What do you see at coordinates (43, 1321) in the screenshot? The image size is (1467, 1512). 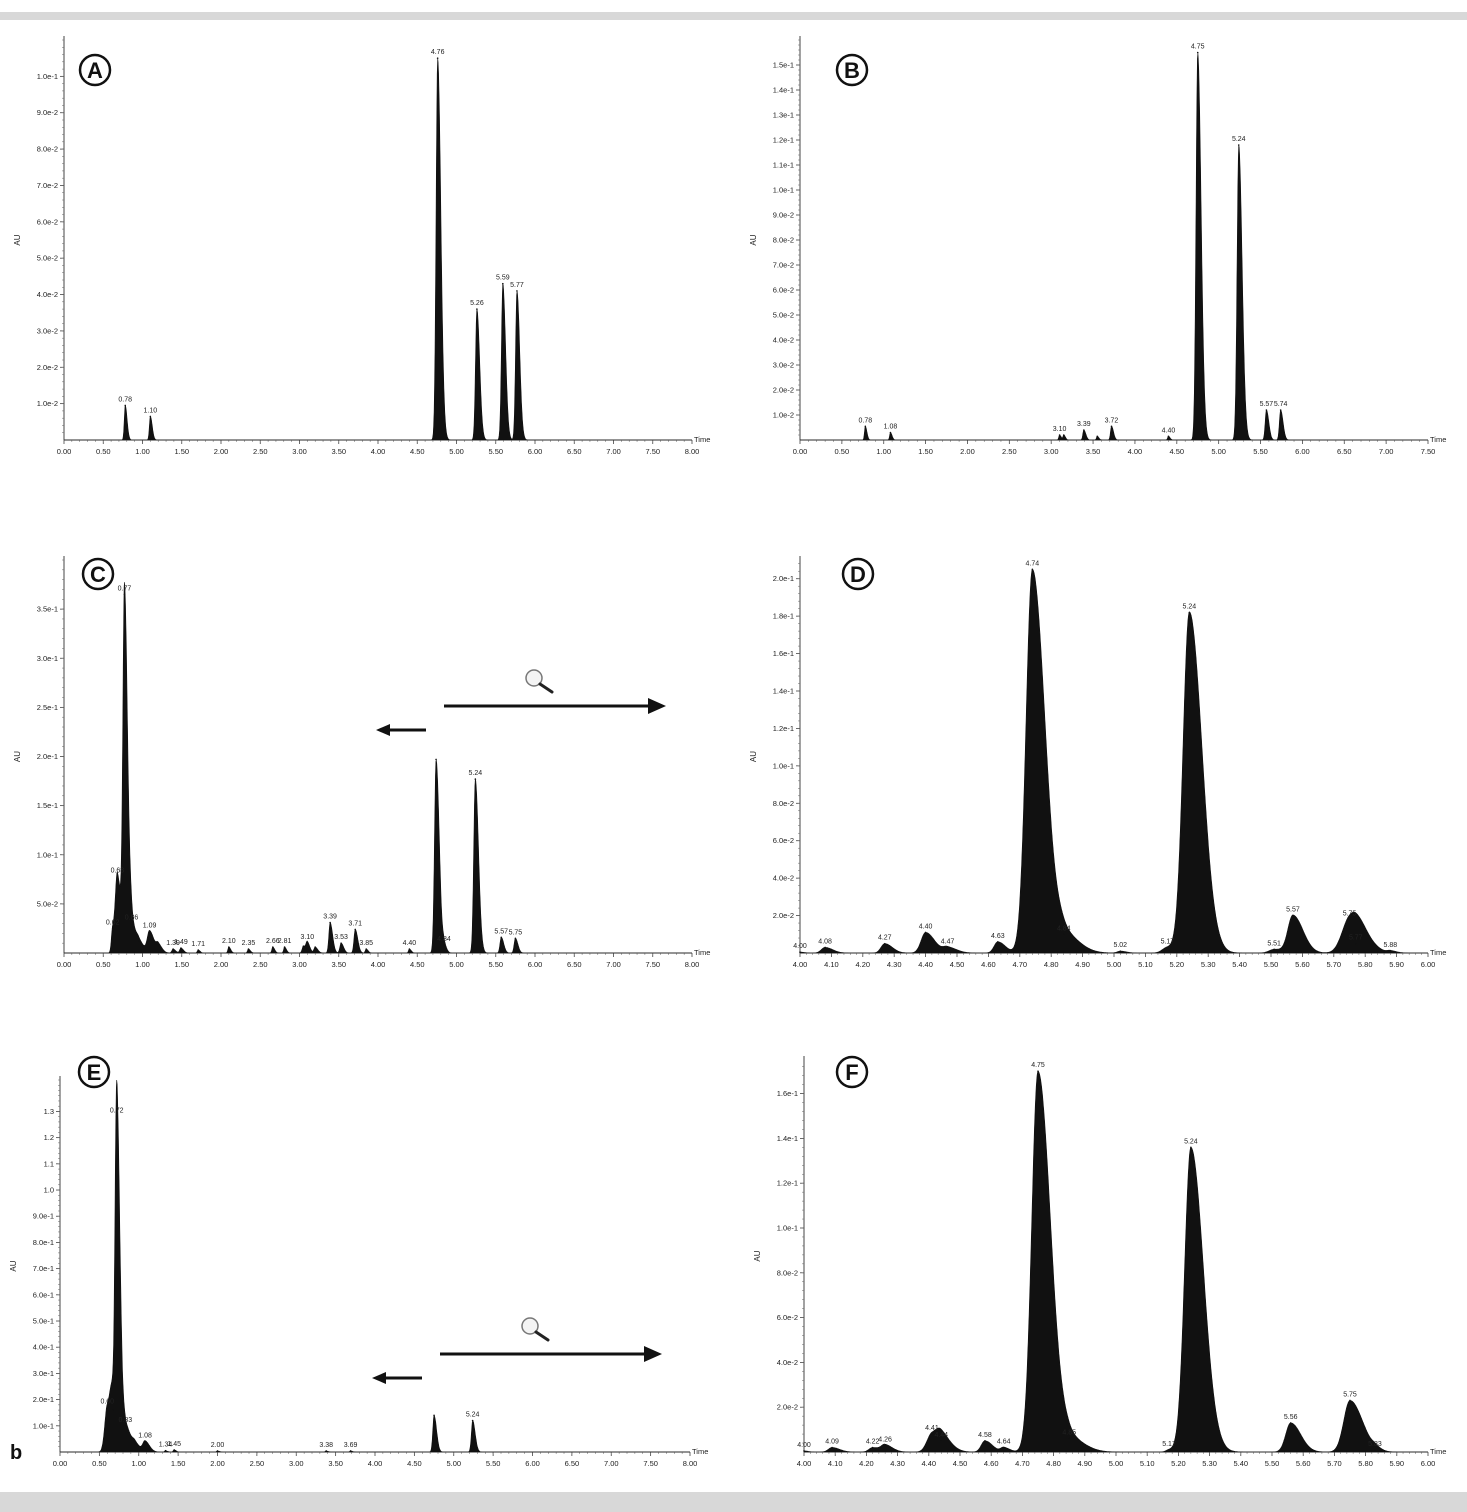 I see `y-tick-label: 5.0e-1` at bounding box center [43, 1321].